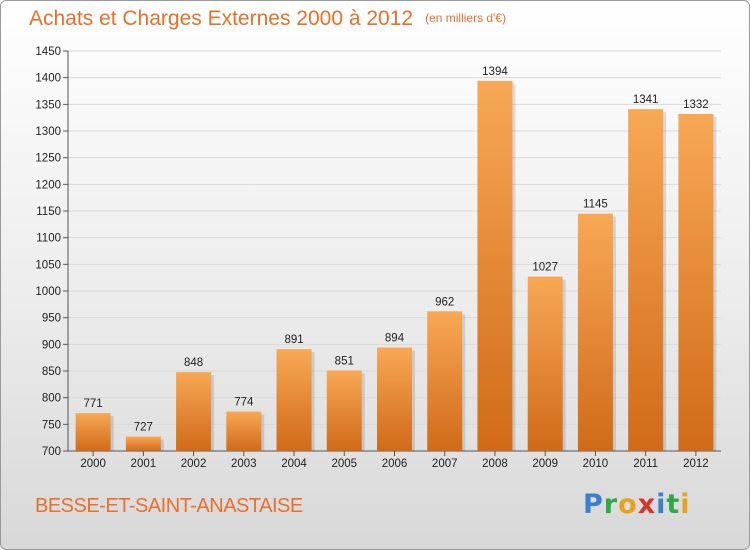 This screenshot has width=750, height=550. What do you see at coordinates (48, 239) in the screenshot?
I see `y-tick-label: 1100` at bounding box center [48, 239].